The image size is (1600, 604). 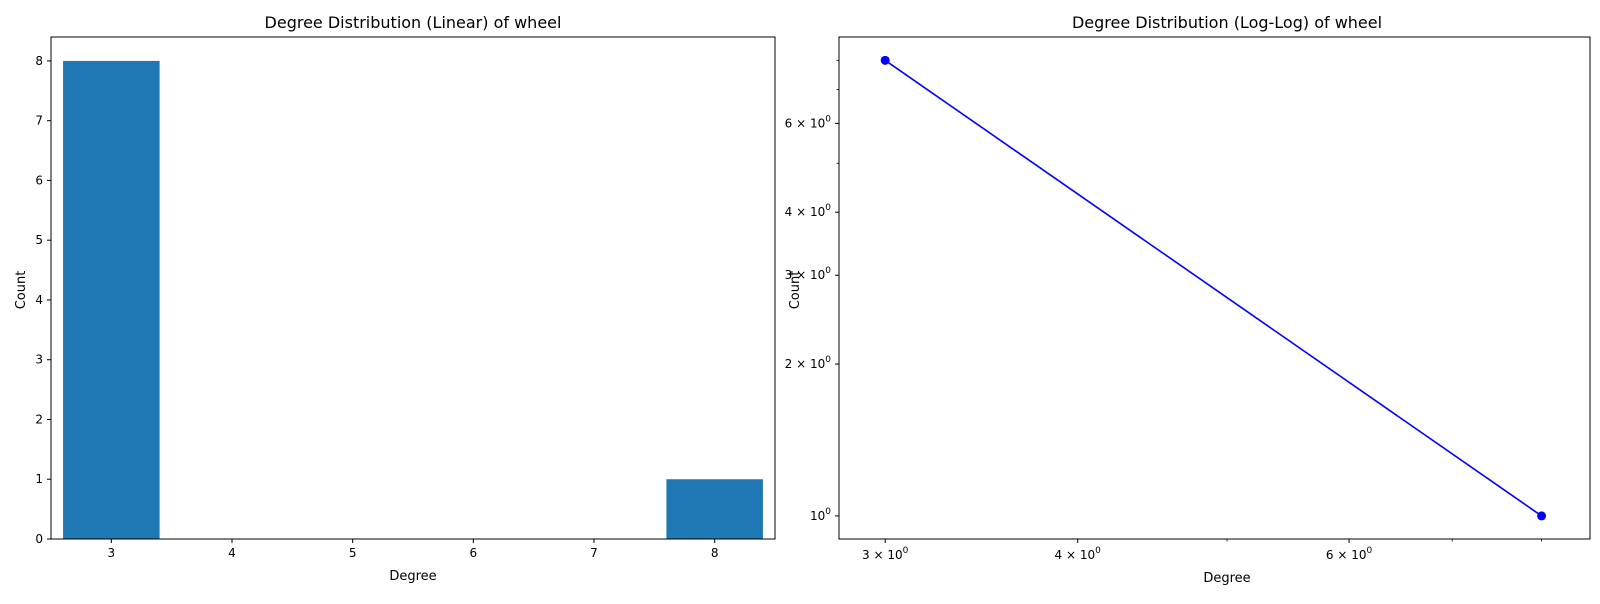 I want to click on x-tick-label: 4, so click(x=232, y=553).